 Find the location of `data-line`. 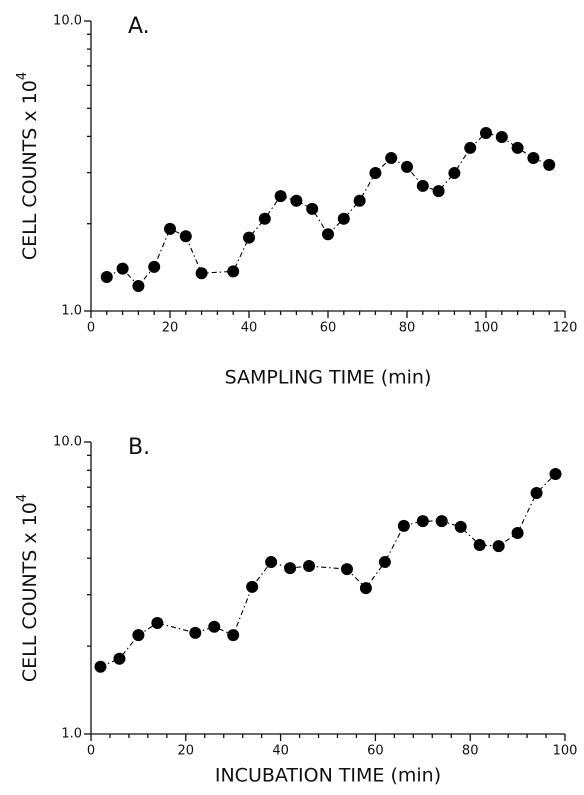

data-line is located at coordinates (328, 209).